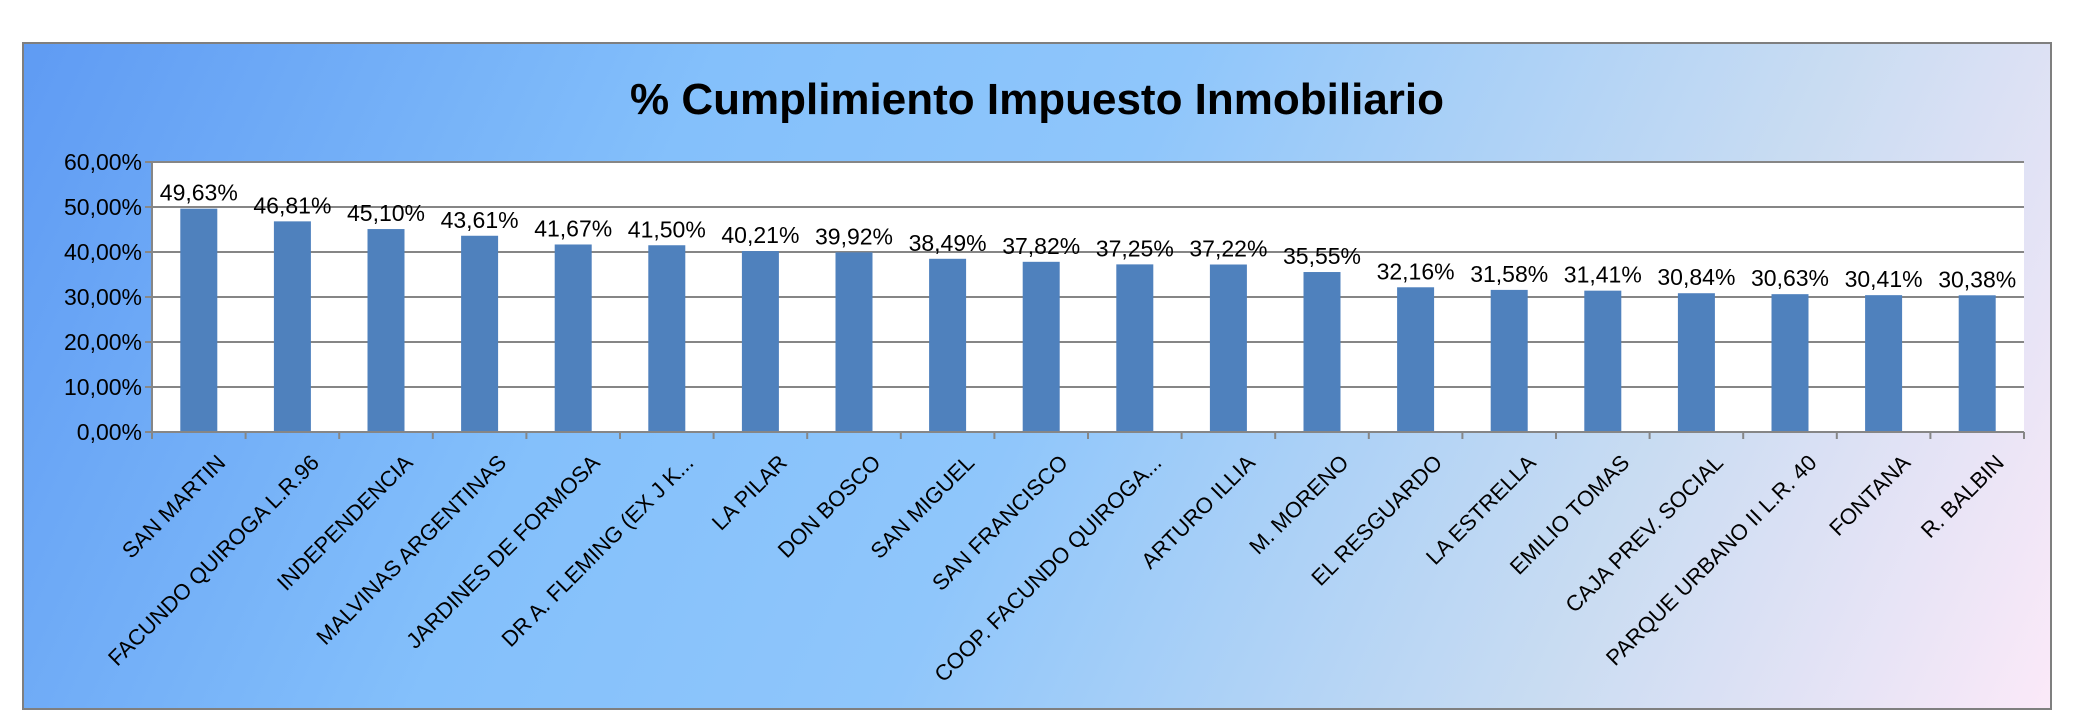  What do you see at coordinates (103, 162) in the screenshot?
I see `y-tick-label: 60,00%` at bounding box center [103, 162].